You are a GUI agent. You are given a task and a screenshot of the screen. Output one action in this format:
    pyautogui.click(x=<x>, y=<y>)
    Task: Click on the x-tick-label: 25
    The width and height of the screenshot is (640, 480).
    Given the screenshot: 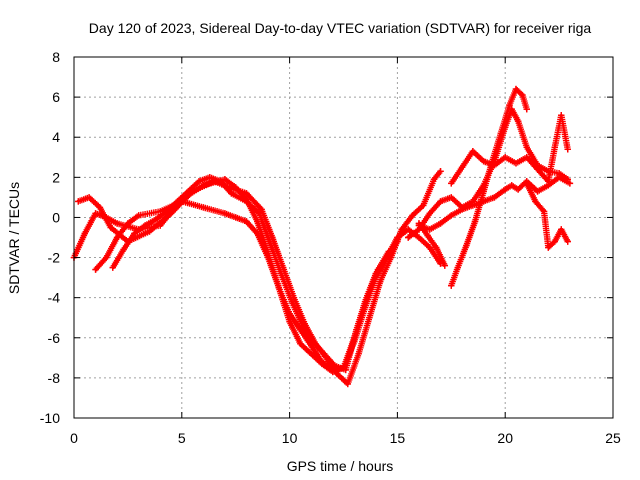 What is the action you would take?
    pyautogui.click(x=613, y=438)
    